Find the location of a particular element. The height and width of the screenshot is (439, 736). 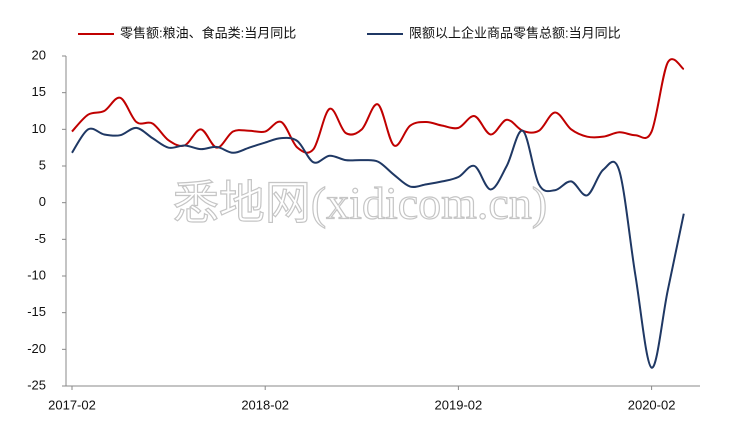

y-tick-label: 15 is located at coordinates (39, 91).